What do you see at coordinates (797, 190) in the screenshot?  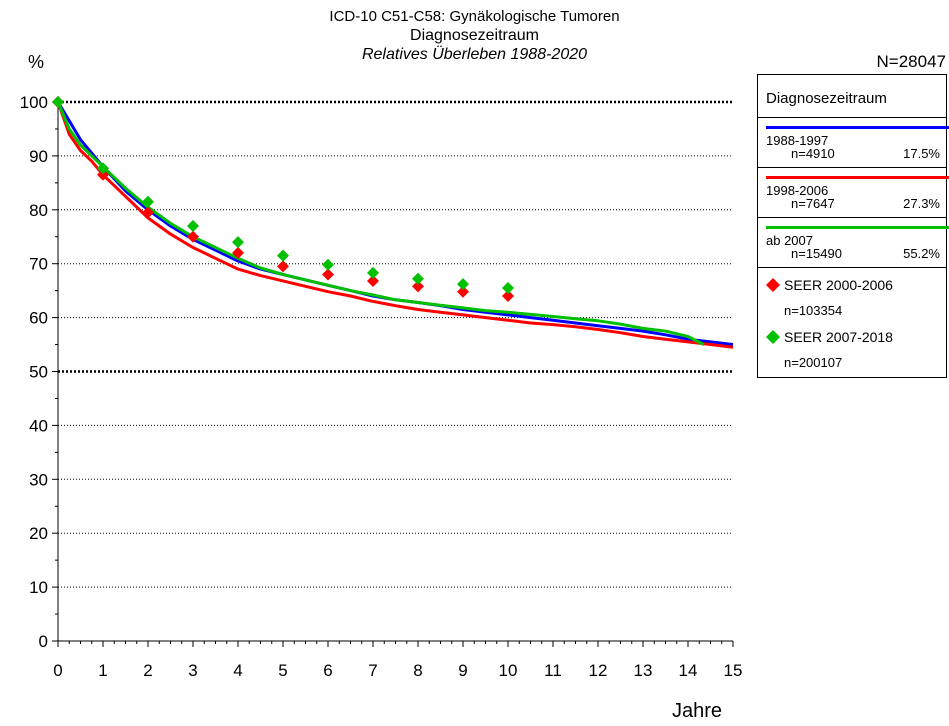 I see `legend-series-name: 1998-2006` at bounding box center [797, 190].